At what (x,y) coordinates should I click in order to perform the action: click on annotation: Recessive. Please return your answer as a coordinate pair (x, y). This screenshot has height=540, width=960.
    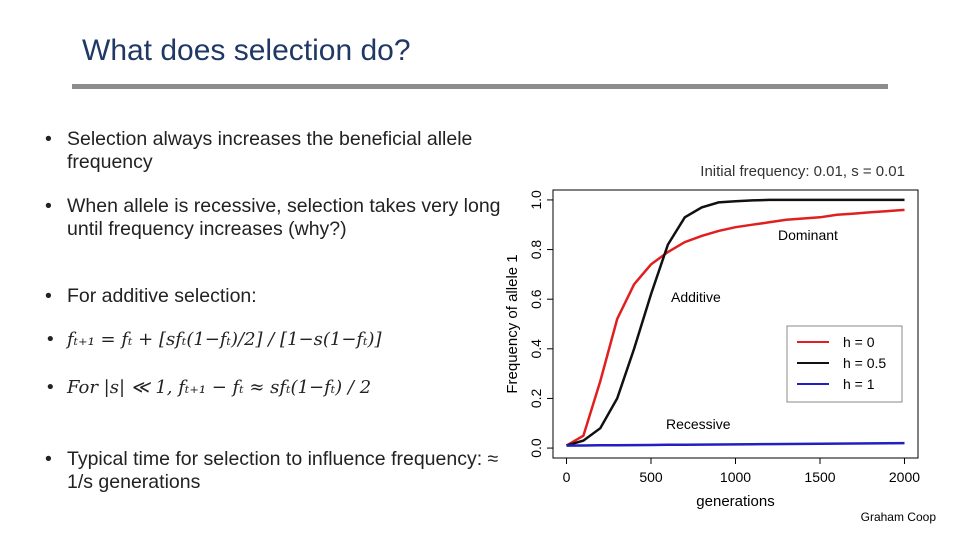
    Looking at the image, I should click on (698, 424).